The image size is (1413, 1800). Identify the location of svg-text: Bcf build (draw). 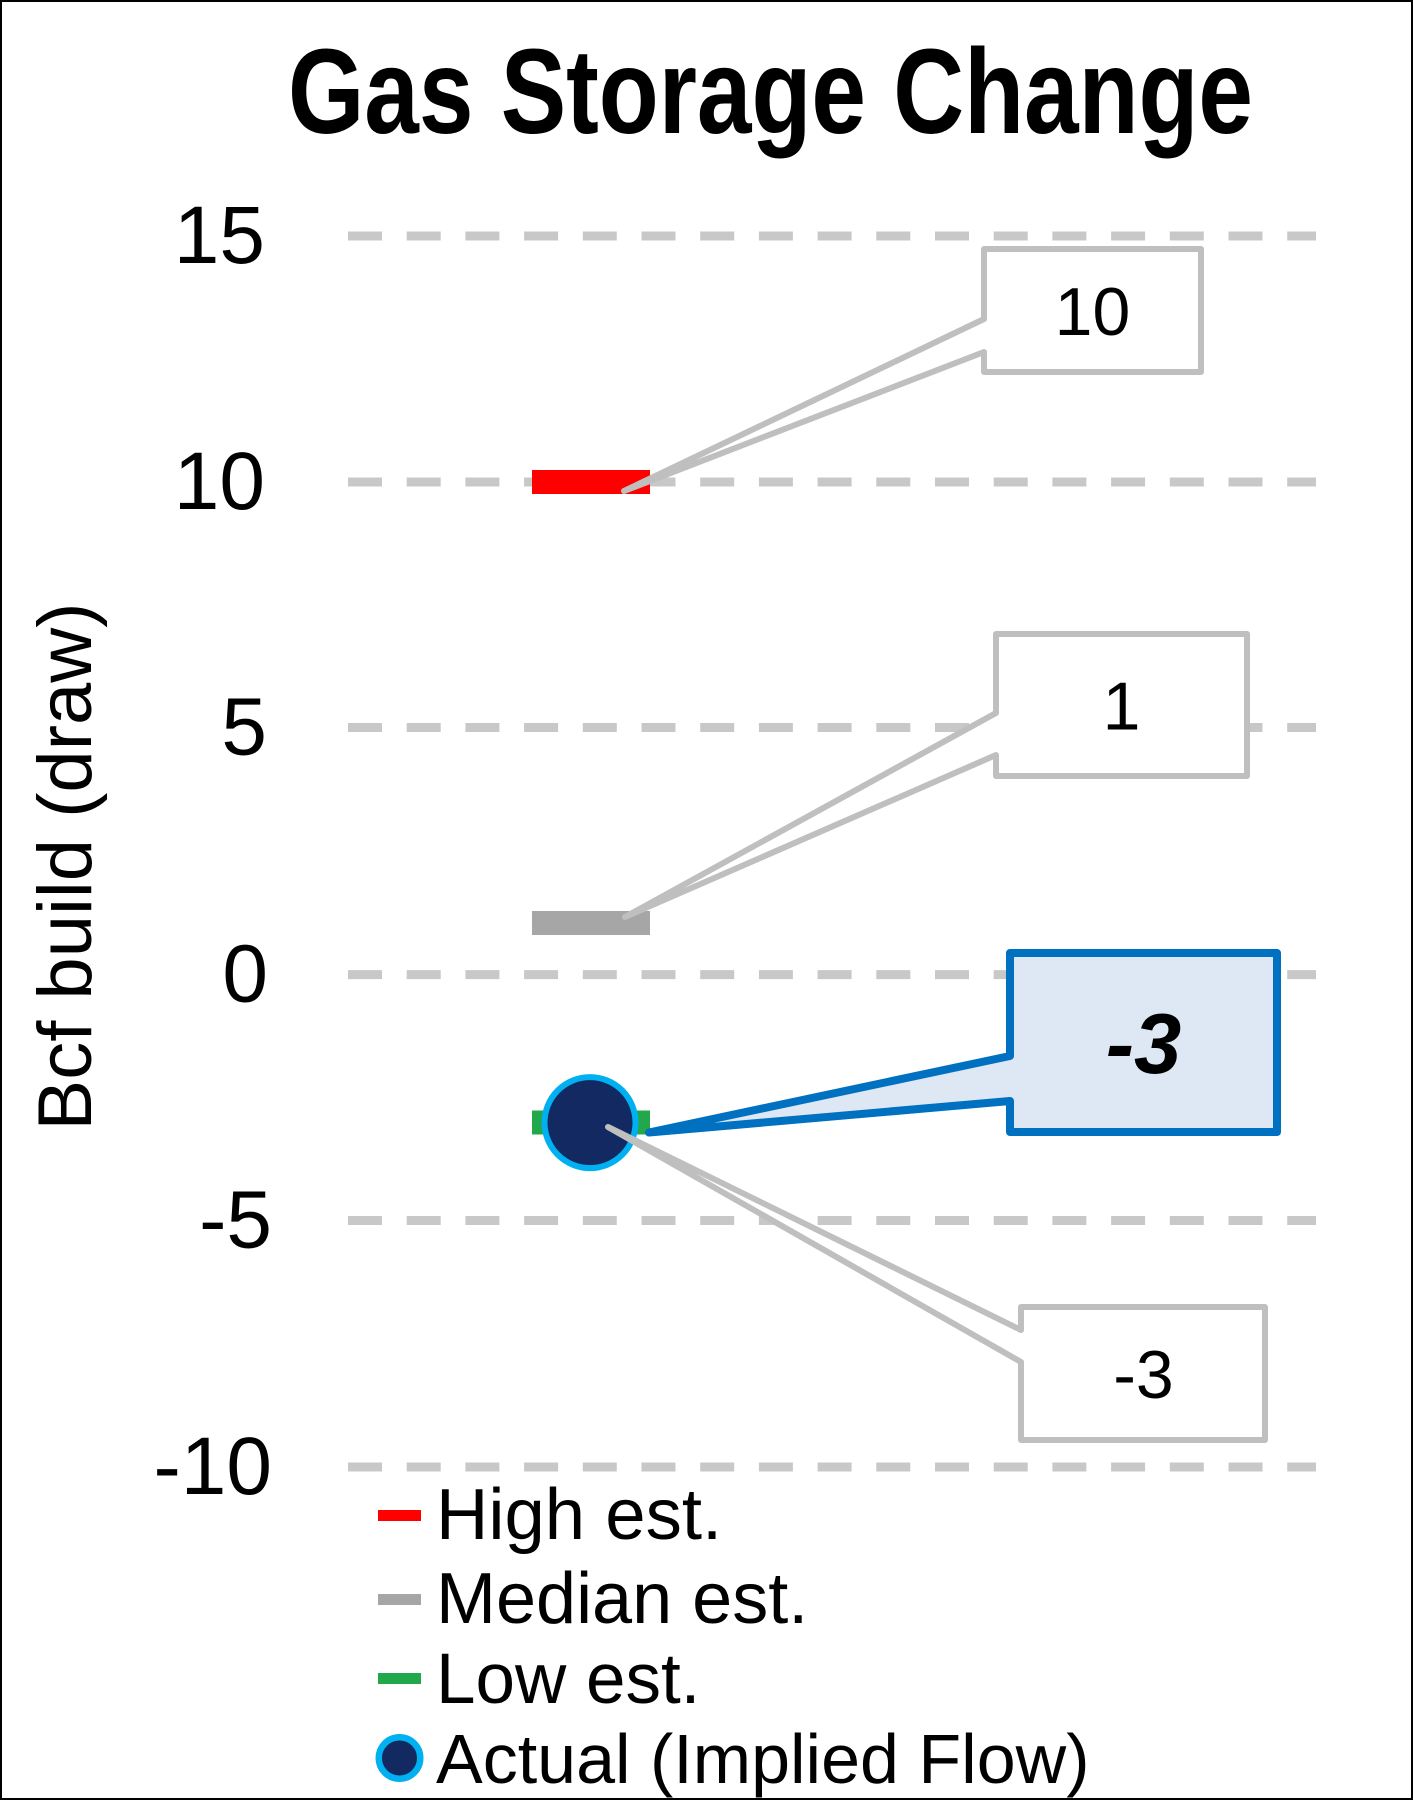
(65, 867).